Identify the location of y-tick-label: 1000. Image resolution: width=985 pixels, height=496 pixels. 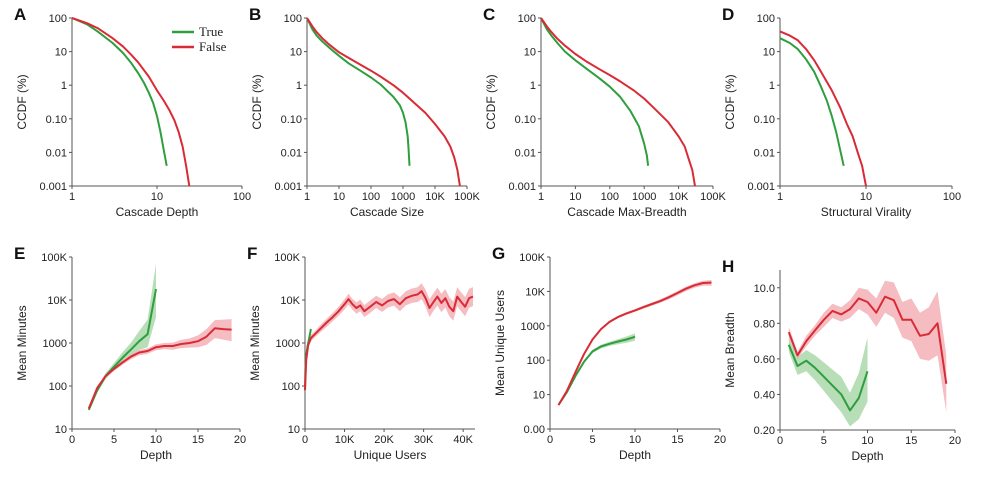
(288, 344).